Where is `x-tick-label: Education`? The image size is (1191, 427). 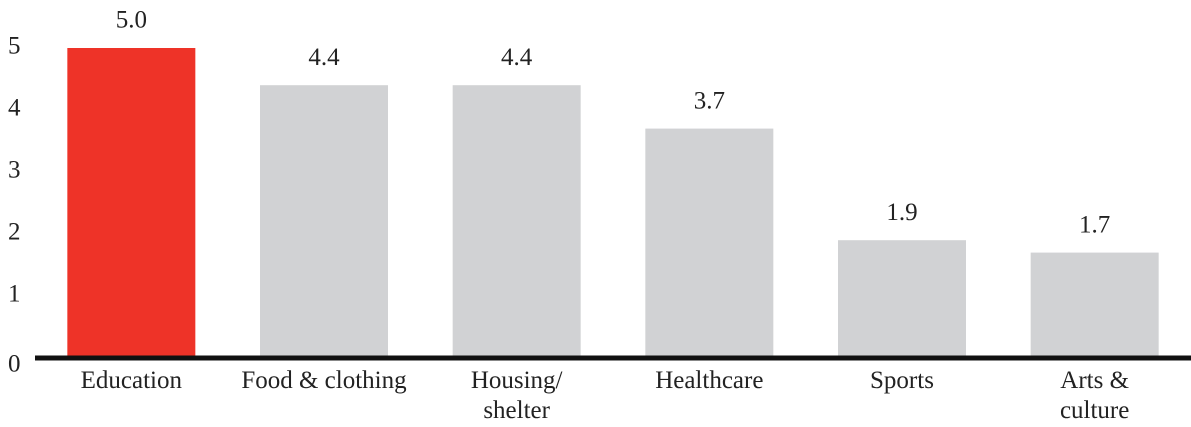 x-tick-label: Education is located at coordinates (131, 380).